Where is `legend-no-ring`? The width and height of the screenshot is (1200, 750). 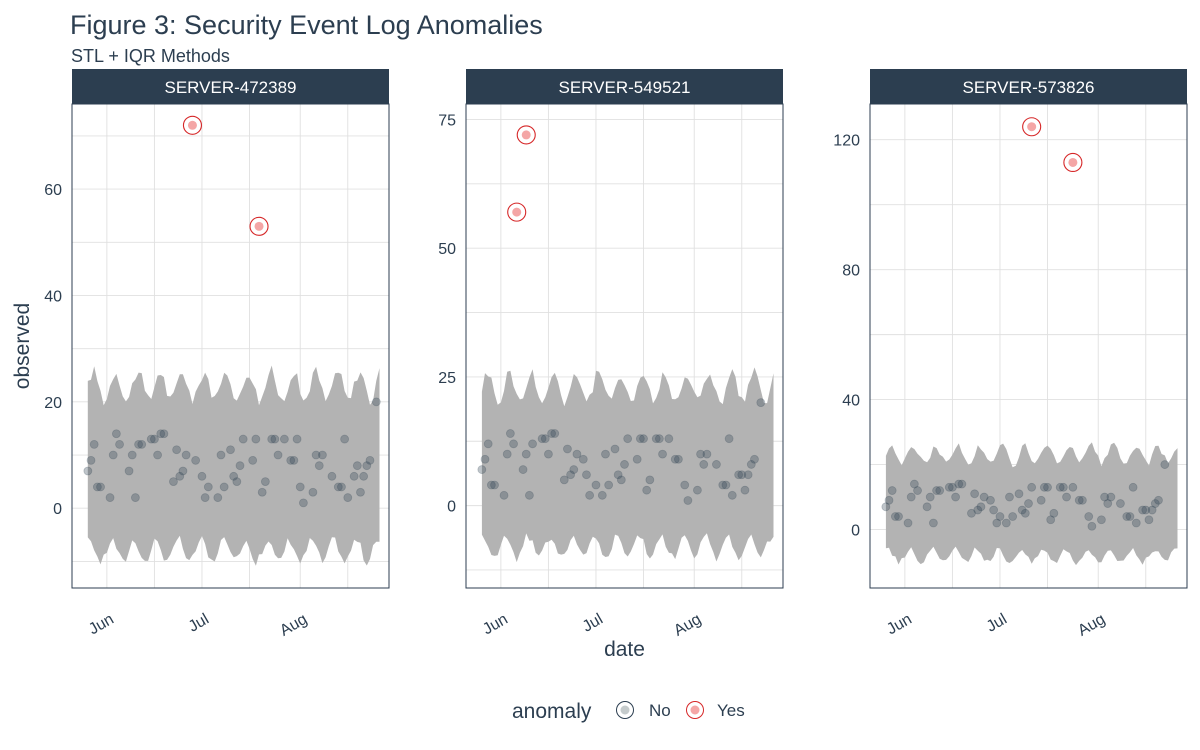
legend-no-ring is located at coordinates (625, 710).